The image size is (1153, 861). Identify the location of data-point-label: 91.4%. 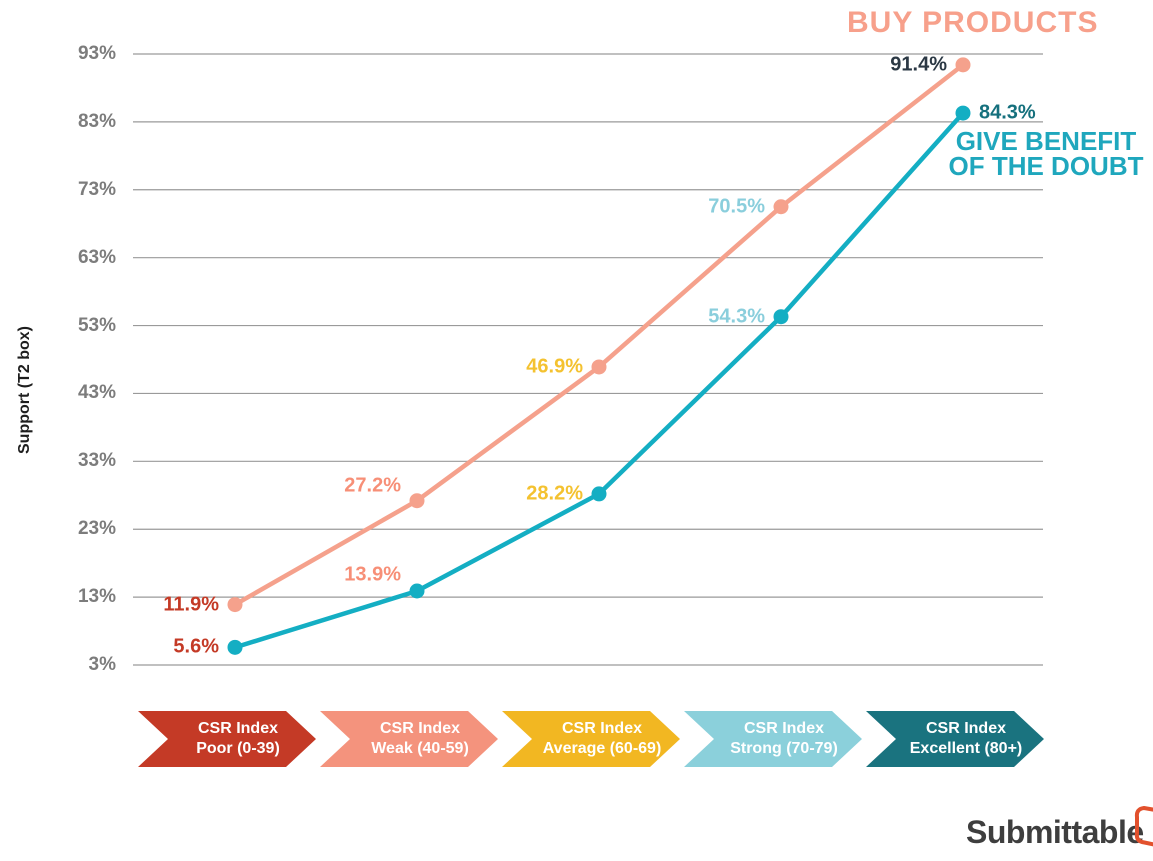
(918, 64).